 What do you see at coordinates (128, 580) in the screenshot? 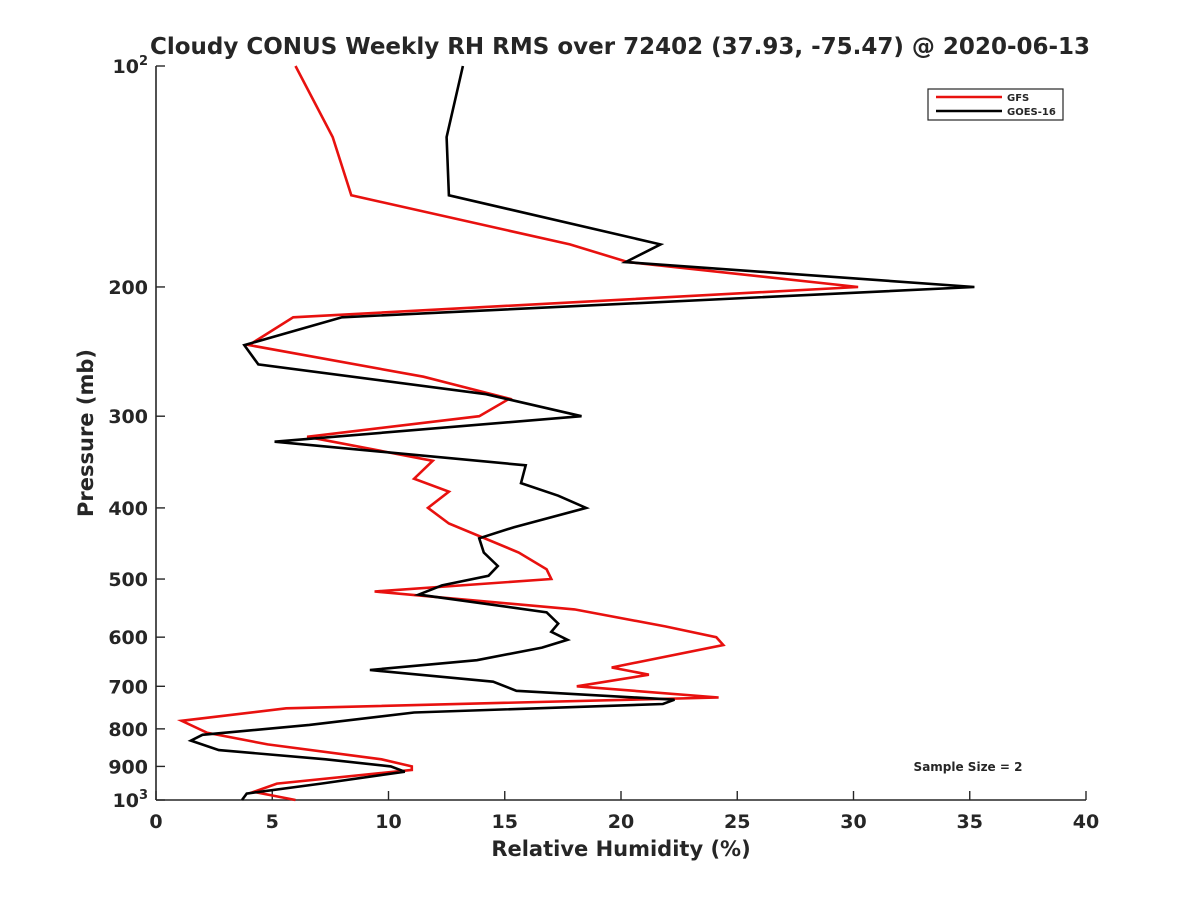
I see `y-tick-label: 500` at bounding box center [128, 580].